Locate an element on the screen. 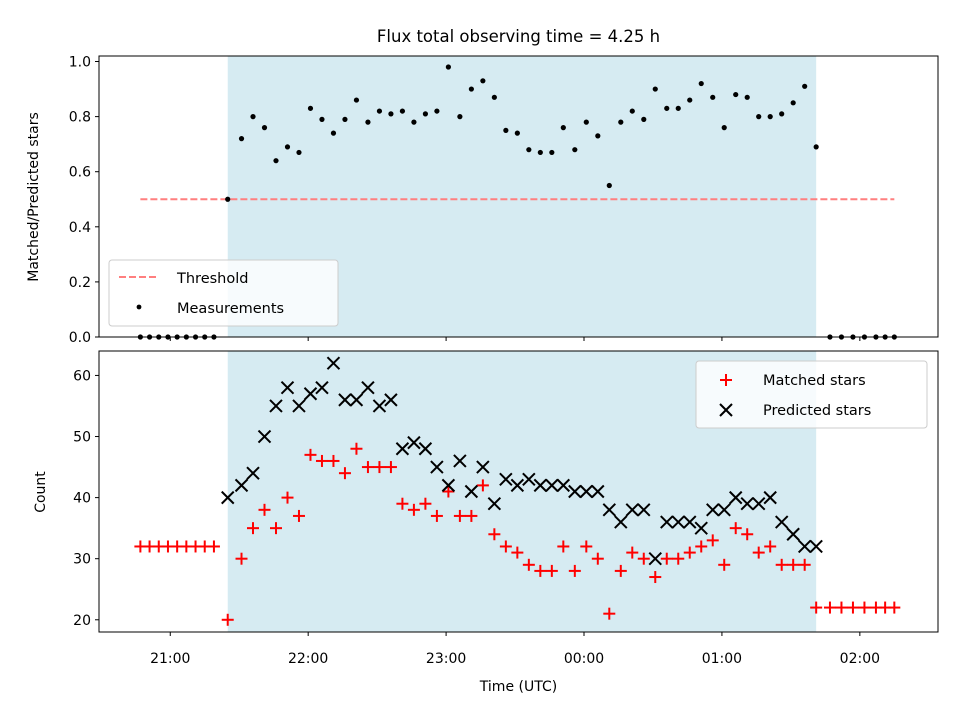 The height and width of the screenshot is (724, 960). bottom-x-ticks: 21:00 22:00 23:00 00:00 01:00 02:00 is located at coordinates (515, 649).